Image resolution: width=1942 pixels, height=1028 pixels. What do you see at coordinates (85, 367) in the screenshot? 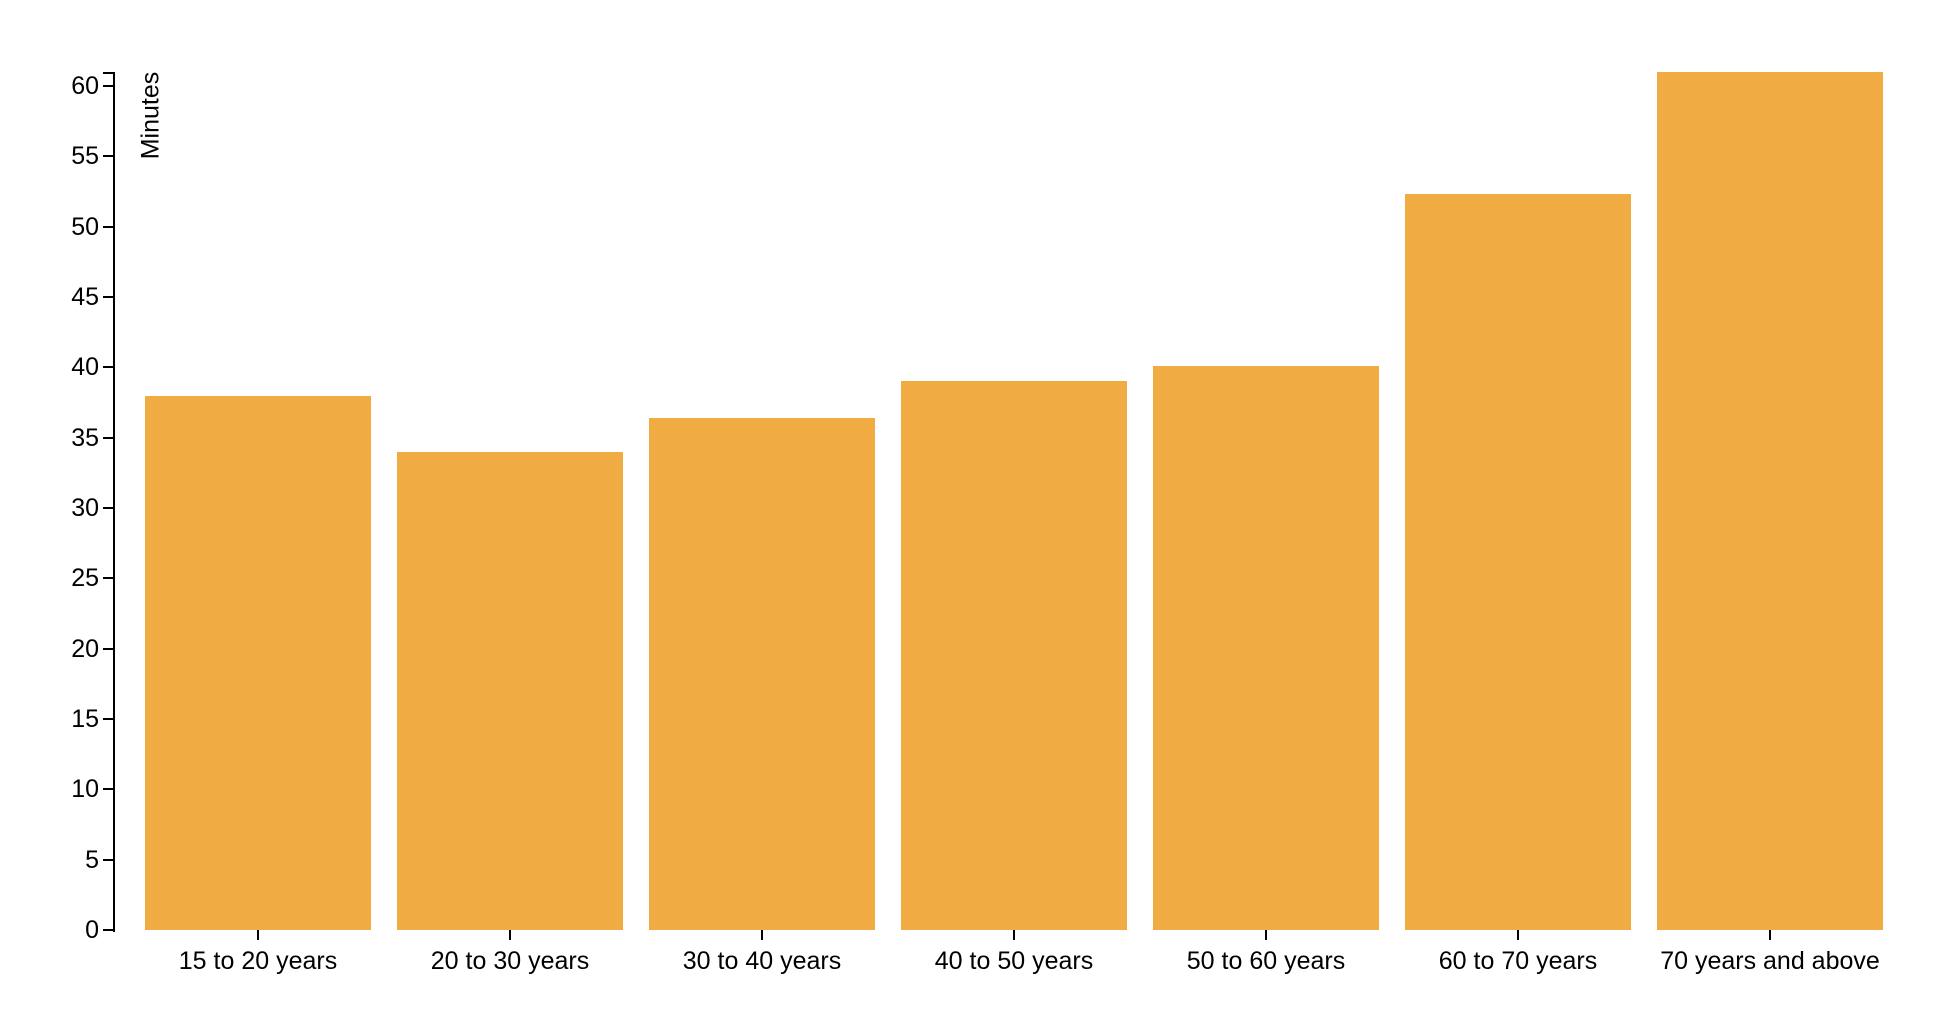
I see `y-tick-label: 40` at bounding box center [85, 367].